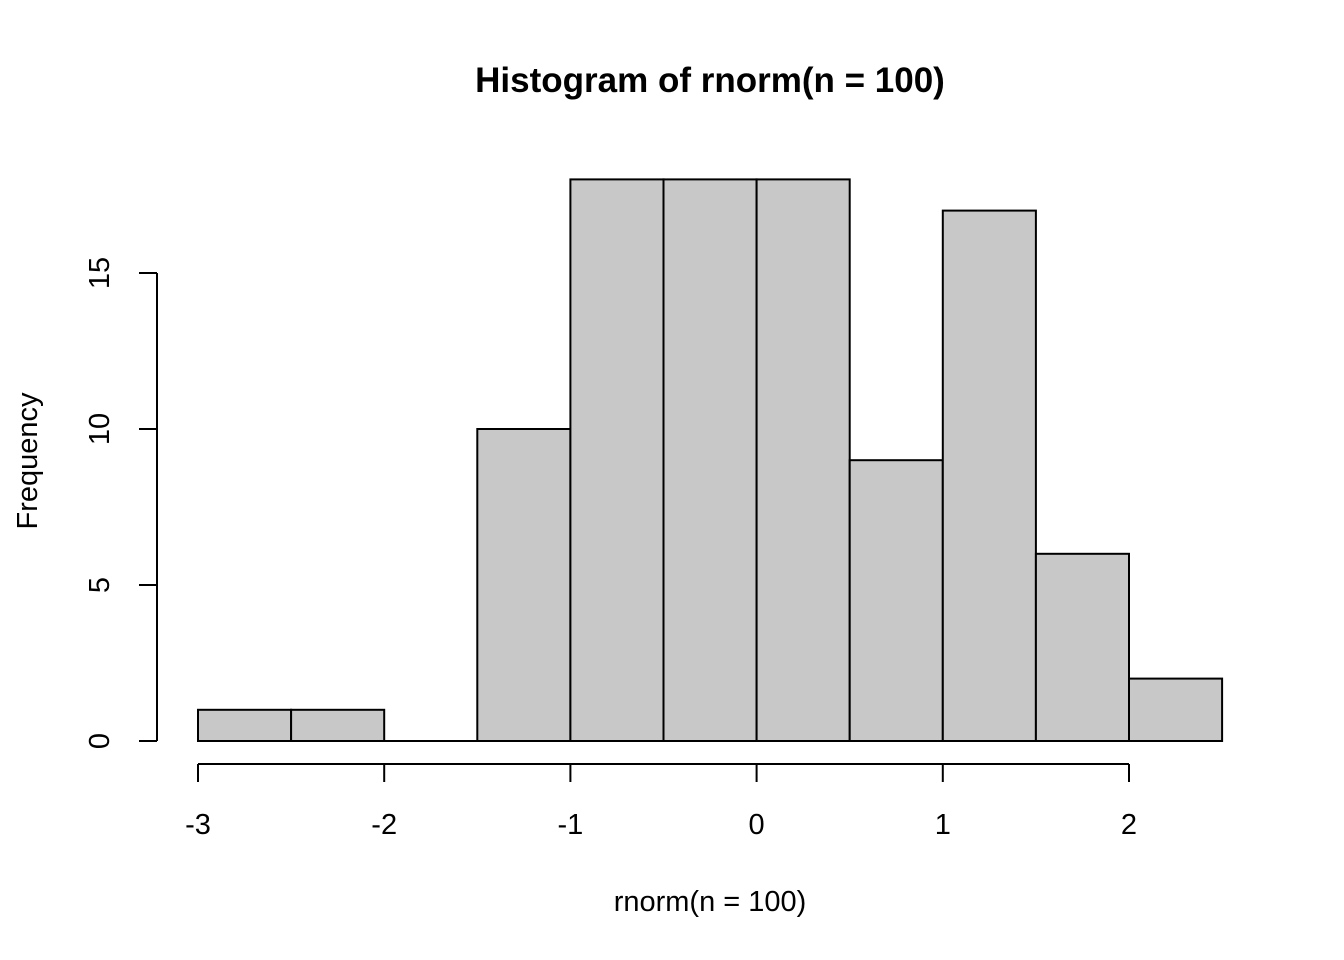  What do you see at coordinates (121, 503) in the screenshot?
I see `y-axis: 0 5 10 15` at bounding box center [121, 503].